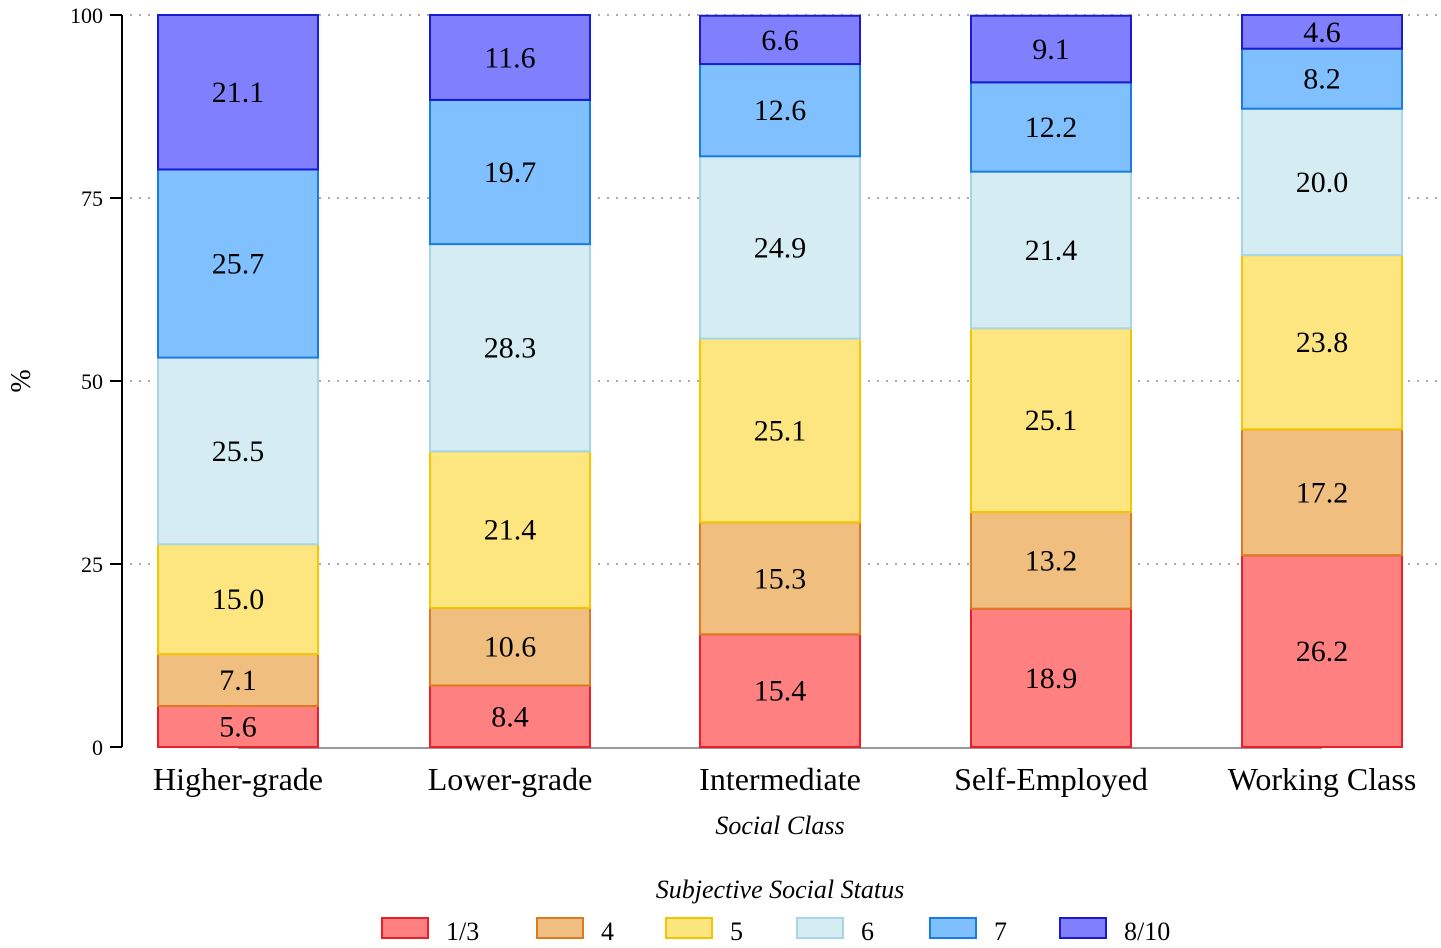 This screenshot has width=1441, height=948. I want to click on data-label: 12.6, so click(780, 110).